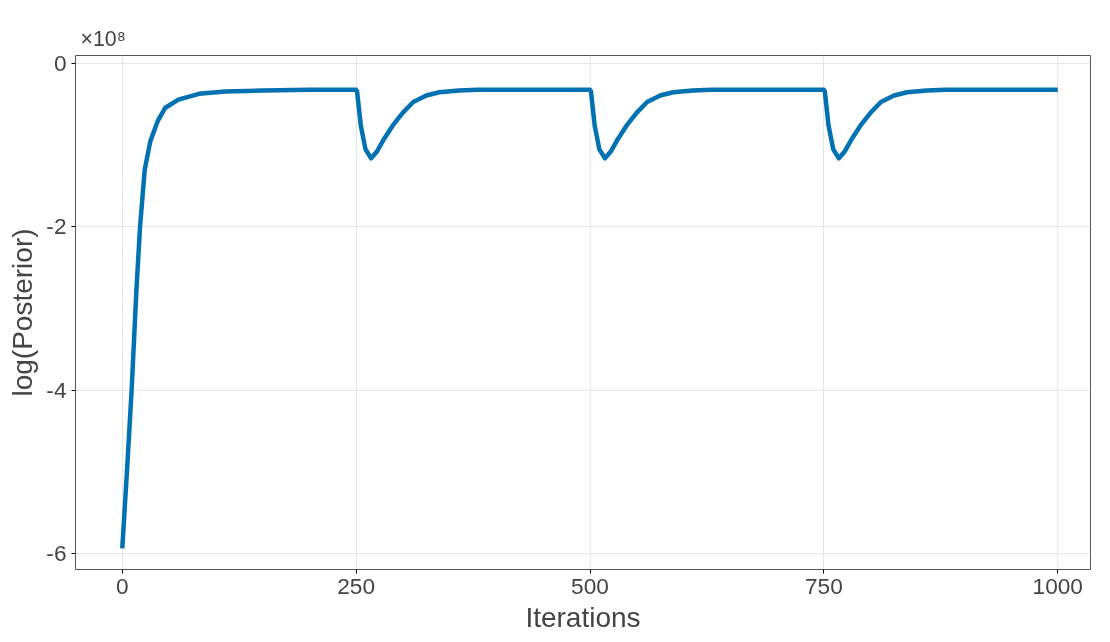  What do you see at coordinates (1057, 585) in the screenshot?
I see `x-tick-label: 1000` at bounding box center [1057, 585].